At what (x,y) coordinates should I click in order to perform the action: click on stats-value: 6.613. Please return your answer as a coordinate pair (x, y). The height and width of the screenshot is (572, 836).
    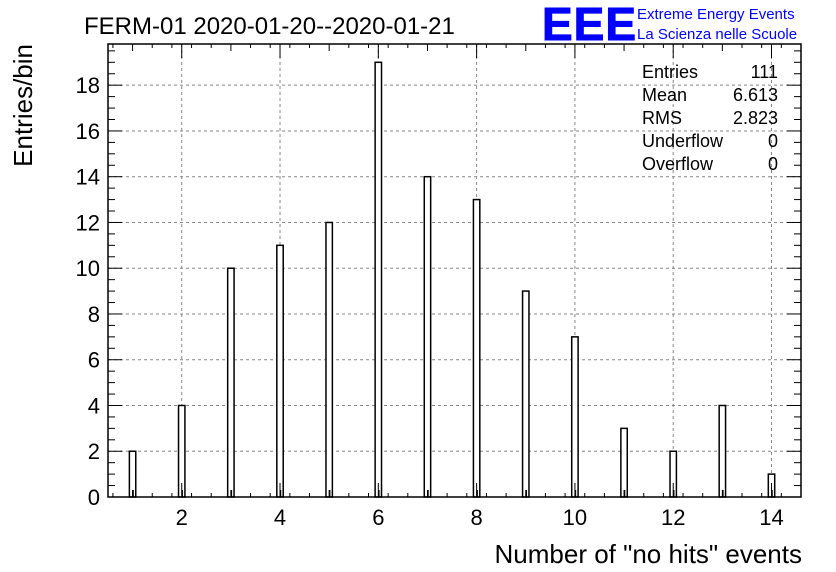
    Looking at the image, I should click on (755, 95).